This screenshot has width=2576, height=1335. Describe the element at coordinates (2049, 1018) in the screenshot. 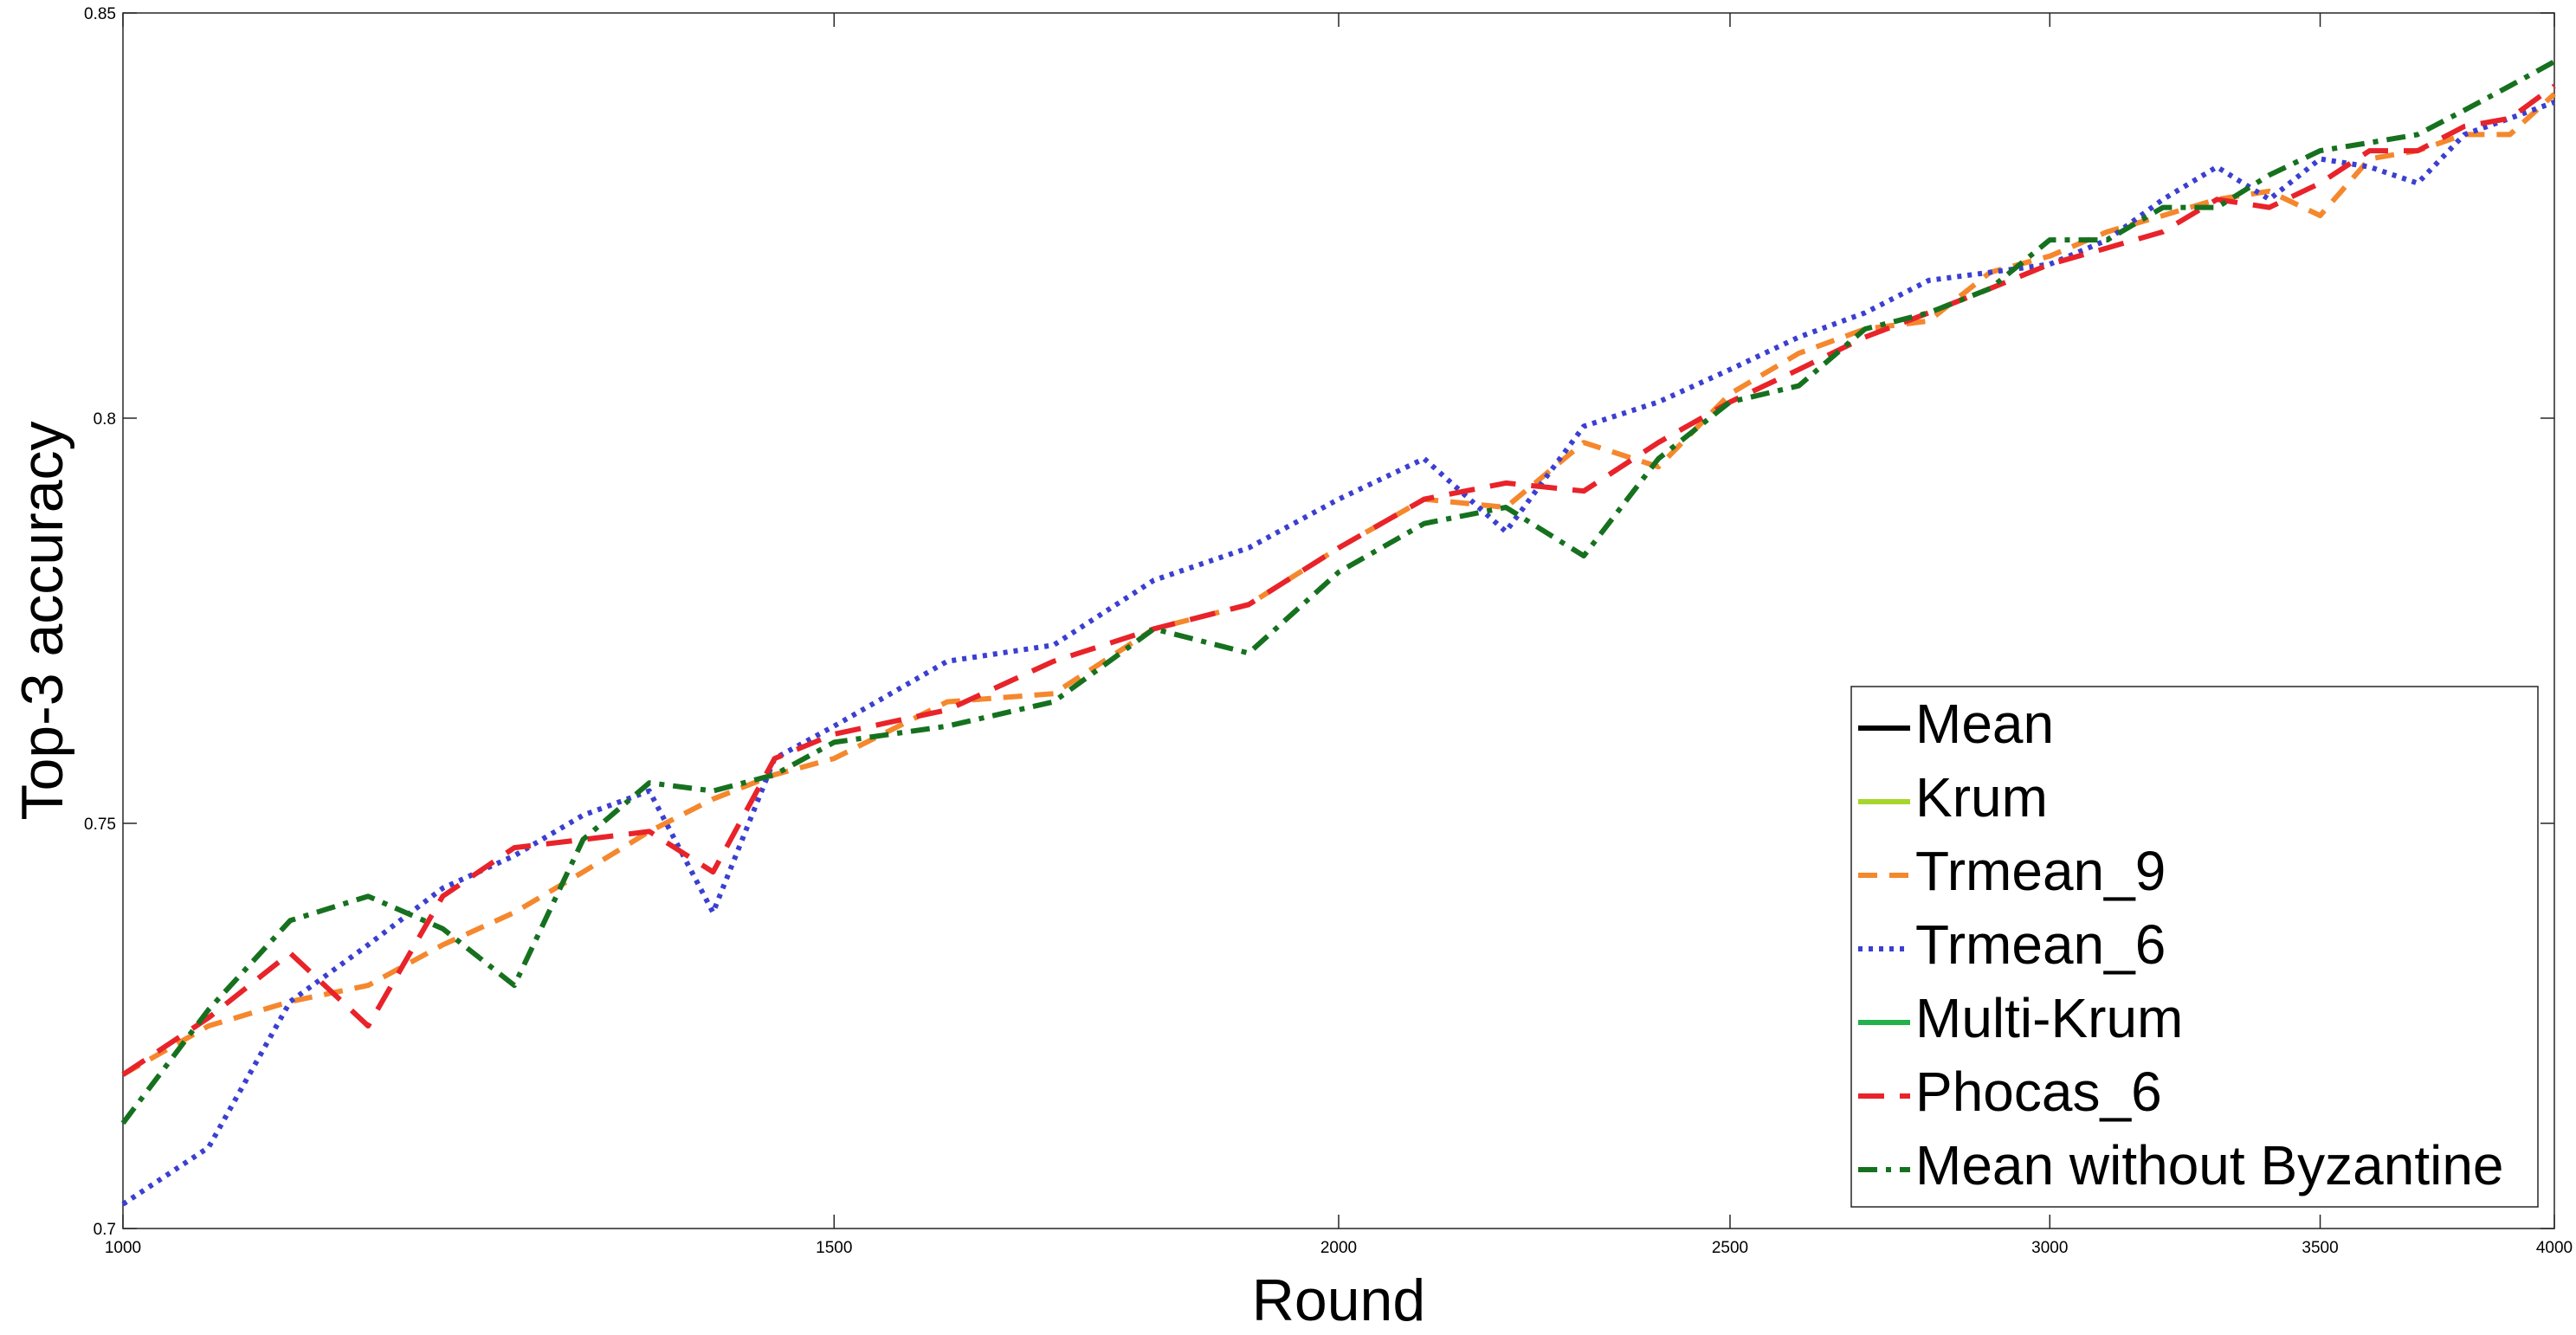

I see `legend-label: Multi-Krum` at that location.